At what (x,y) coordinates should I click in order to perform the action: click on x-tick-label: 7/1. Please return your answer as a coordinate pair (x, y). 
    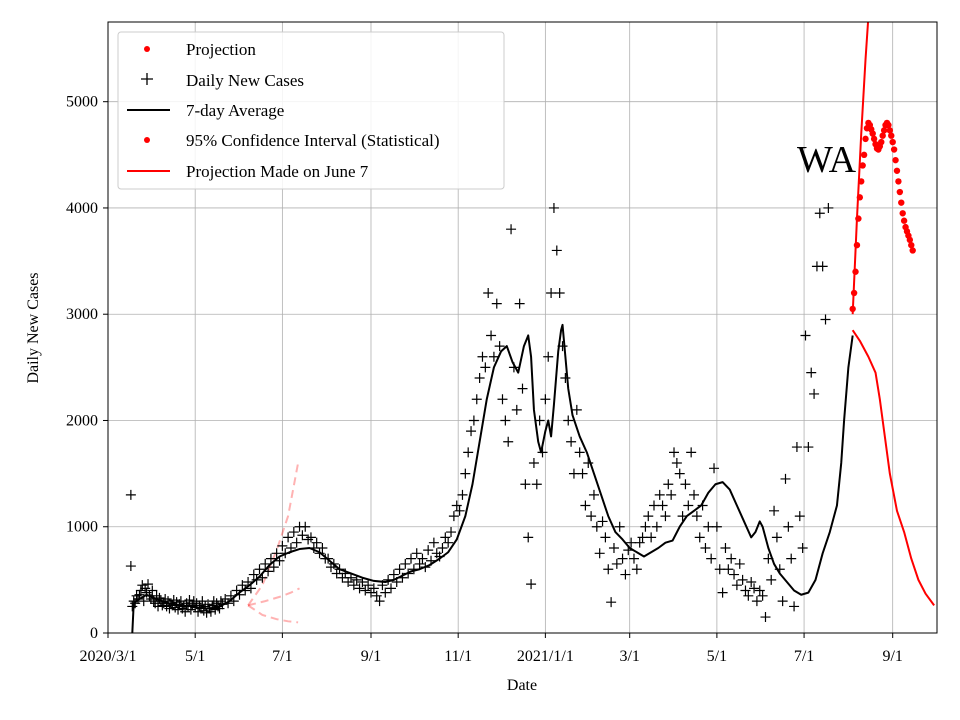
    Looking at the image, I should click on (282, 656).